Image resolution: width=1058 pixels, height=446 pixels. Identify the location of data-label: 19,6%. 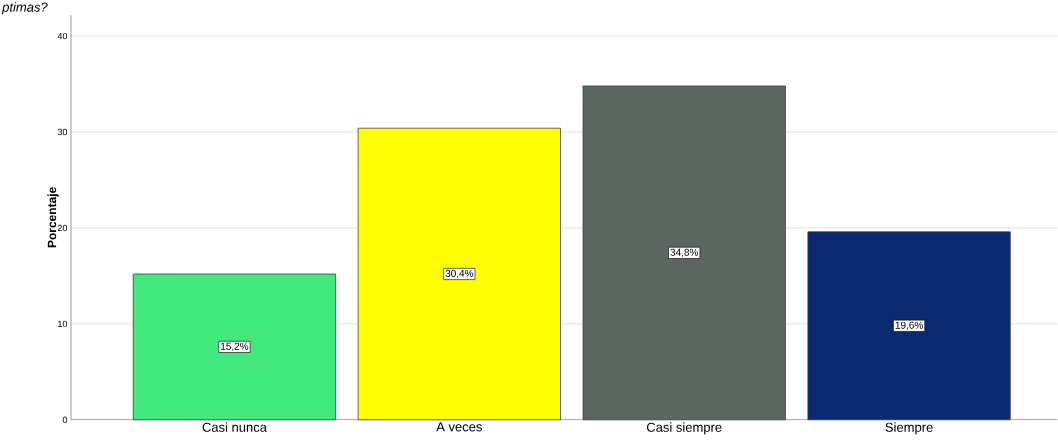
(909, 326).